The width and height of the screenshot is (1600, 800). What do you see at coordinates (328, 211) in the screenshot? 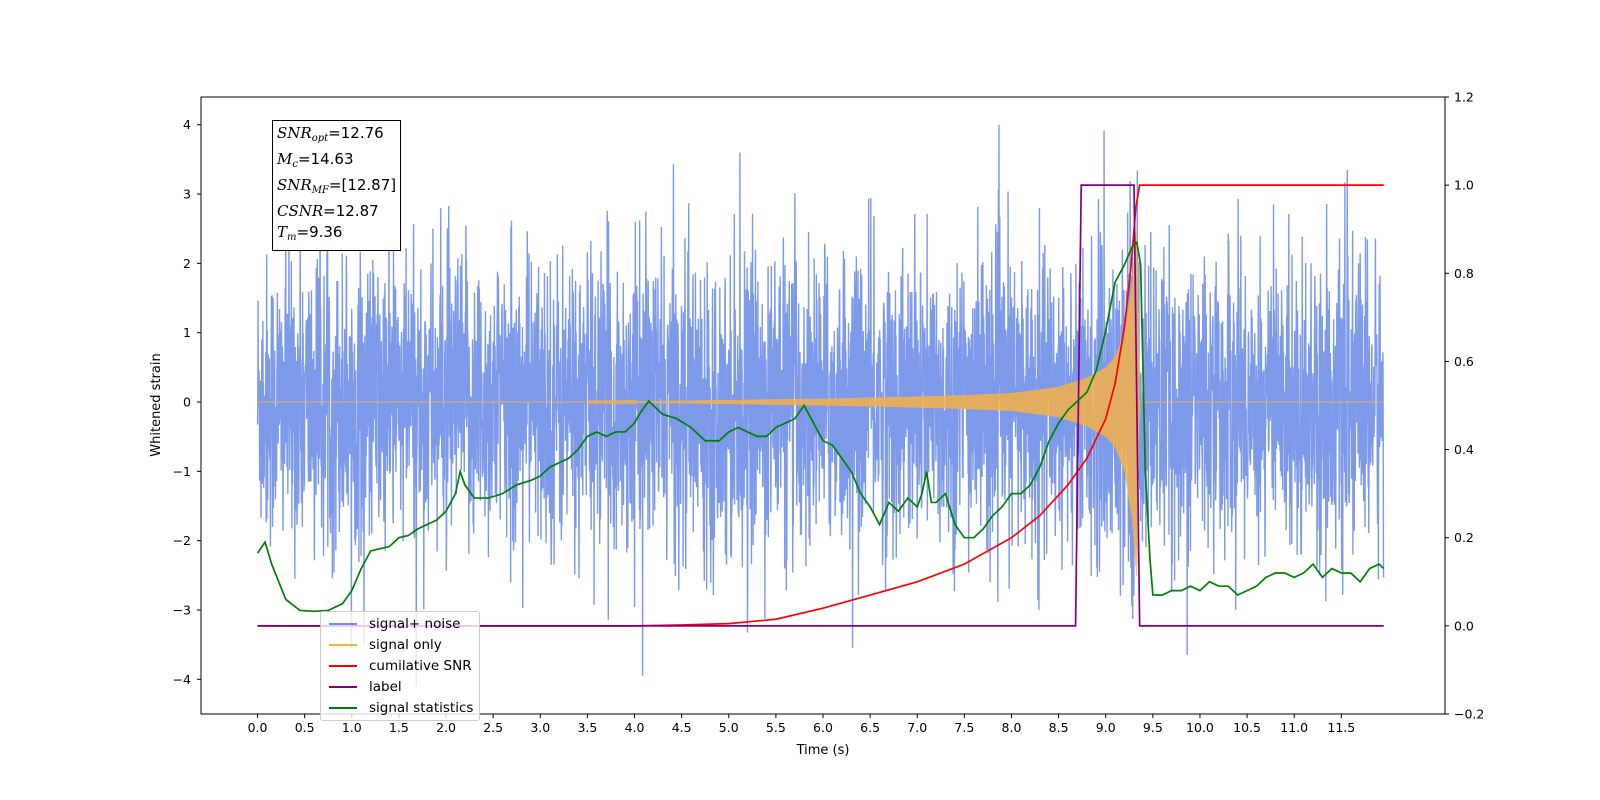
I see `csnr-line: CSNR=12.87` at bounding box center [328, 211].